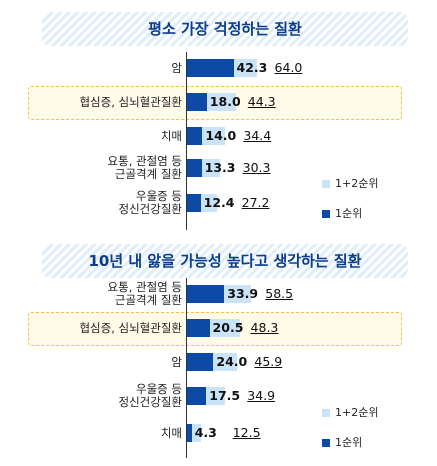  What do you see at coordinates (225, 395) in the screenshot?
I see `value-label-first: 17.5` at bounding box center [225, 395].